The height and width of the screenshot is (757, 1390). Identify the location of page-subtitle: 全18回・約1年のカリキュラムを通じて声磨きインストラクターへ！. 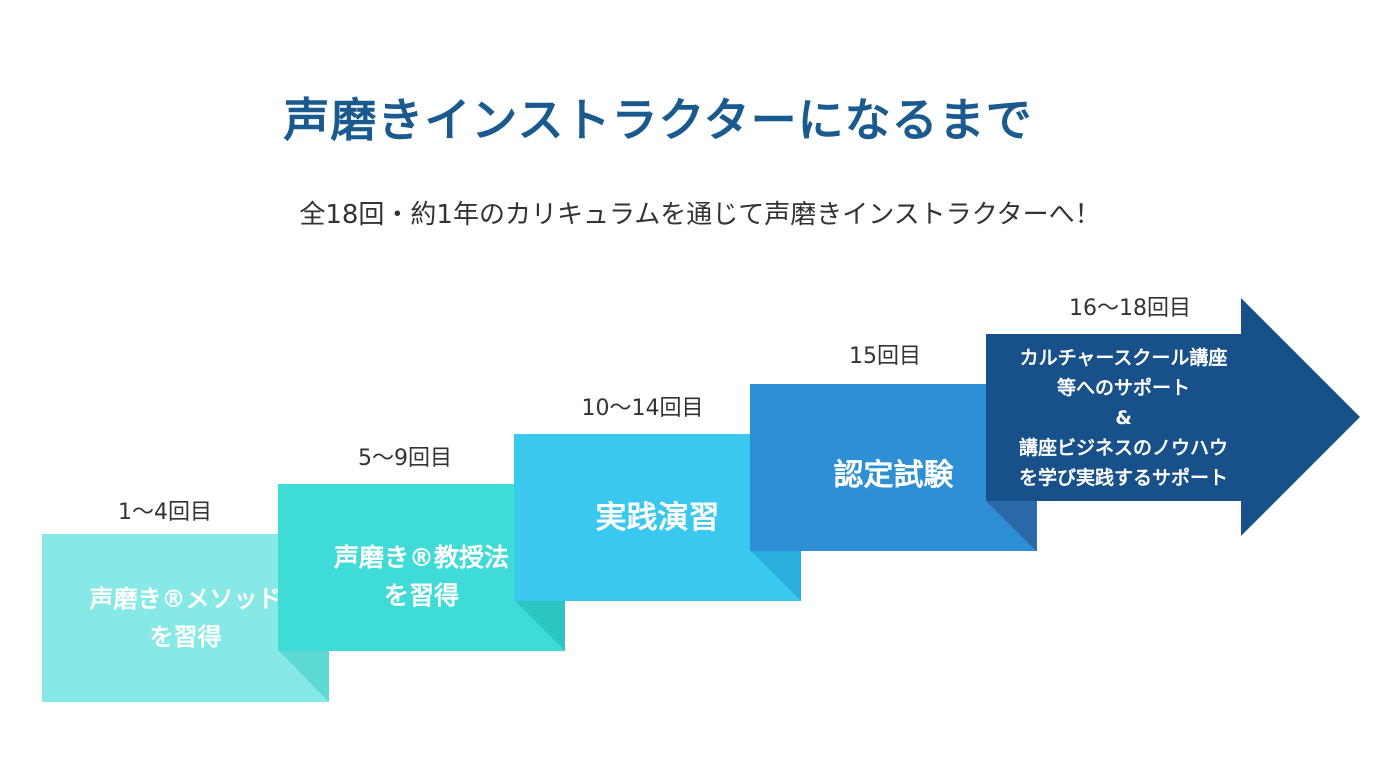
(700, 215).